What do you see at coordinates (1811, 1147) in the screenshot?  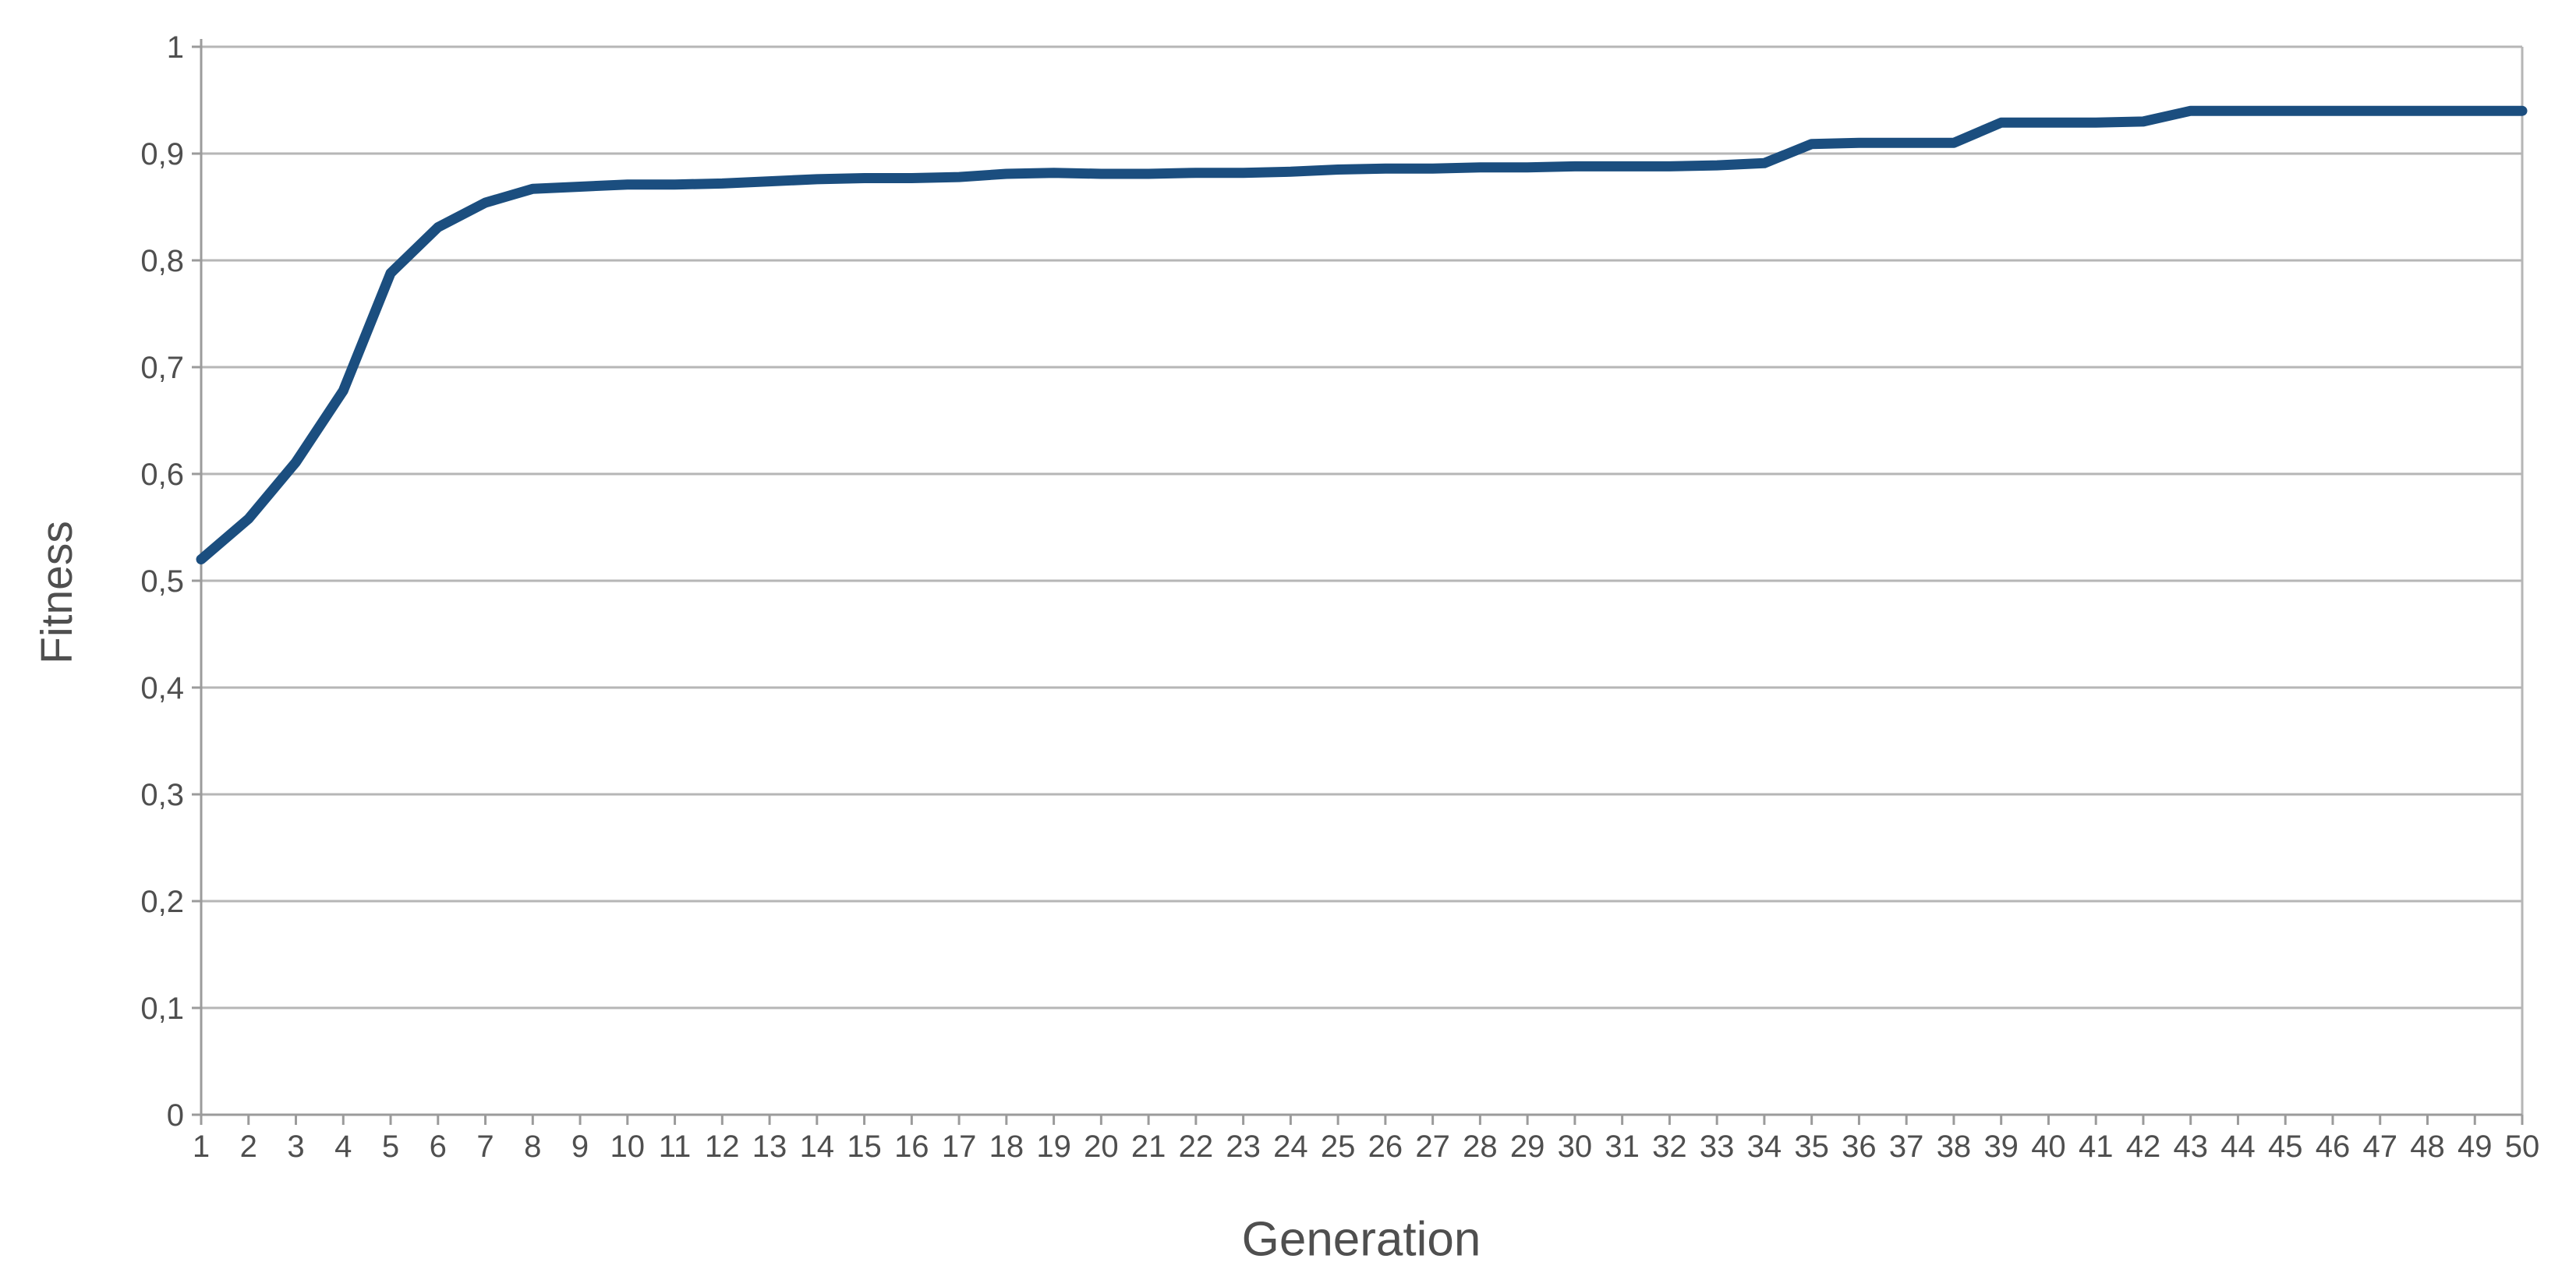 I see `x-tick-label: 35` at bounding box center [1811, 1147].